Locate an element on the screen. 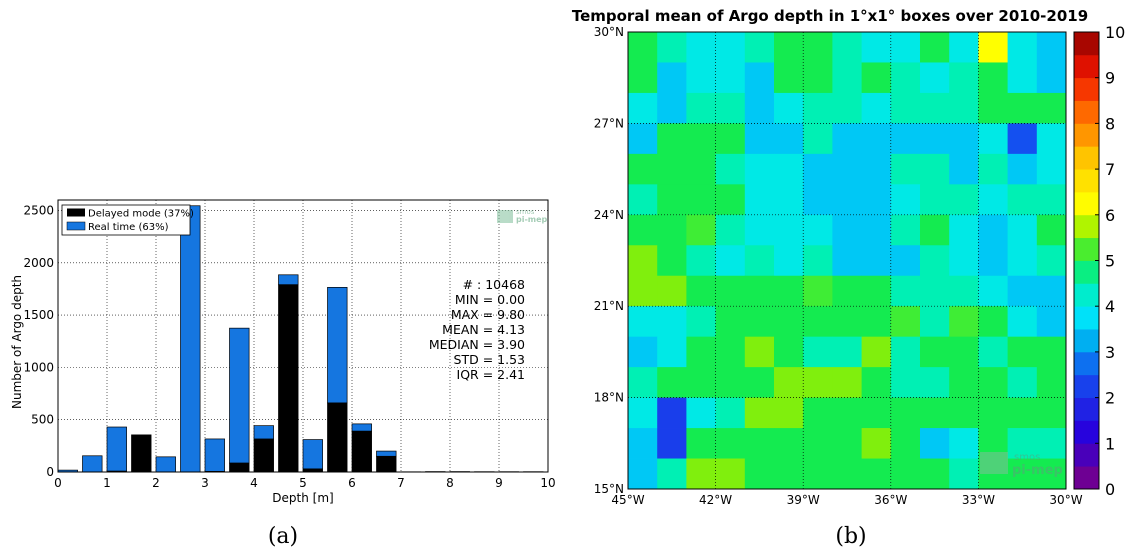 This screenshot has width=1133, height=550. y-tick-label: 2500 is located at coordinates (38, 210).